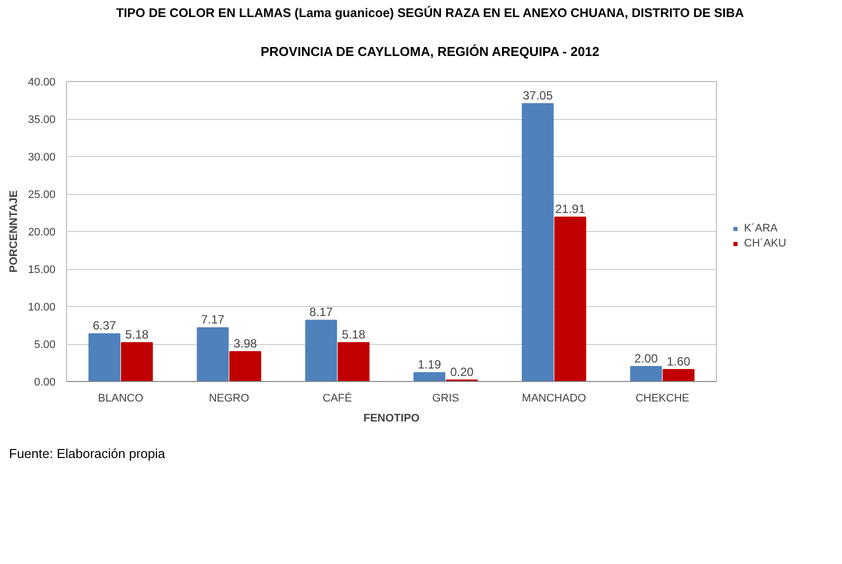 Image resolution: width=842 pixels, height=564 pixels. Describe the element at coordinates (538, 95) in the screenshot. I see `data-label: 37.05` at that location.